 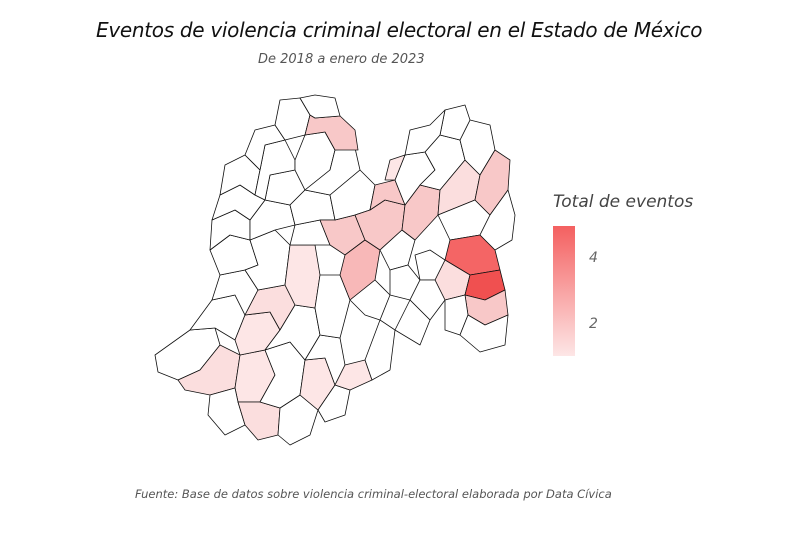 What do you see at coordinates (564, 291) in the screenshot?
I see `legend-color-bar` at bounding box center [564, 291].